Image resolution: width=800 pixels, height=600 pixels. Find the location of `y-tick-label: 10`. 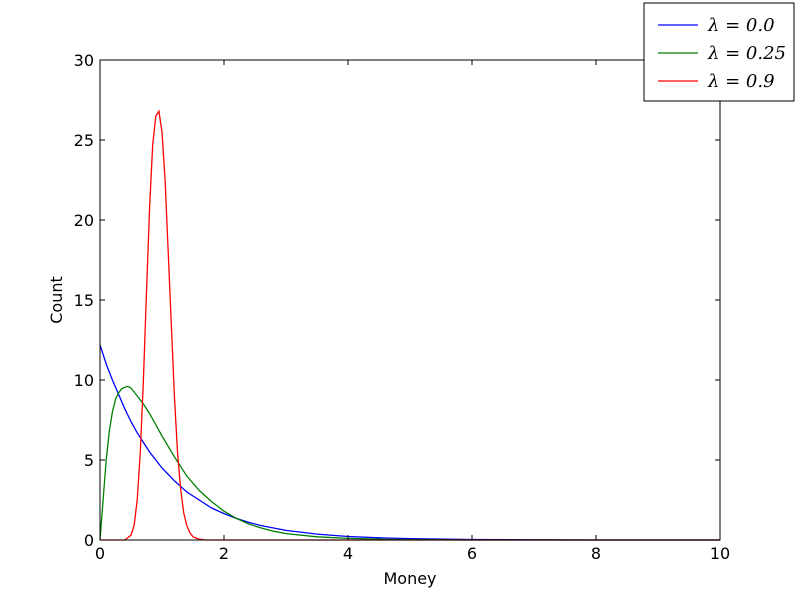

y-tick-label: 10 is located at coordinates (84, 380).